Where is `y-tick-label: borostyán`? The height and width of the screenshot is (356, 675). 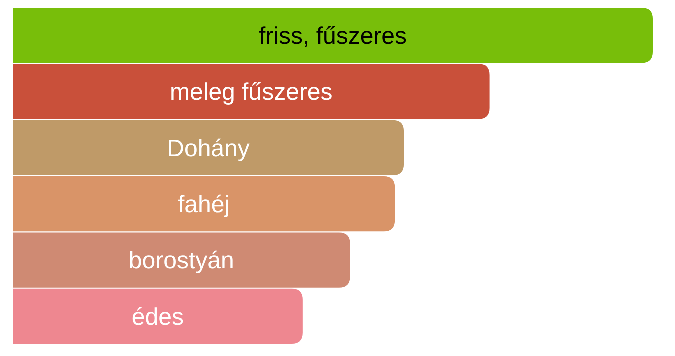 y-tick-label: borostyán is located at coordinates (181, 261).